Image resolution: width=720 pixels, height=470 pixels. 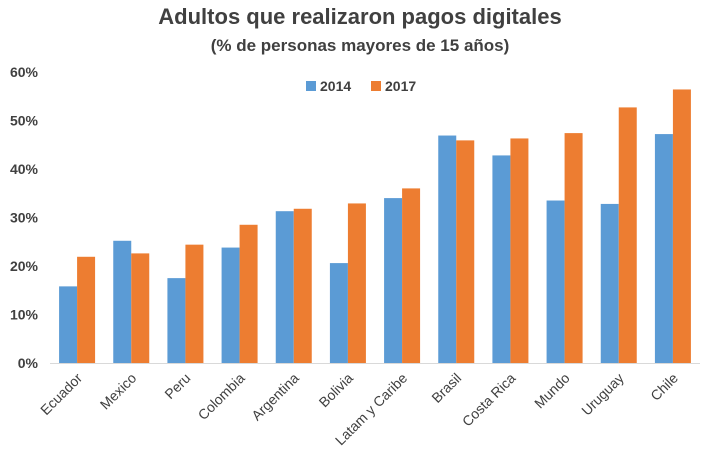 I want to click on bar-2014-argentina, so click(x=284, y=287).